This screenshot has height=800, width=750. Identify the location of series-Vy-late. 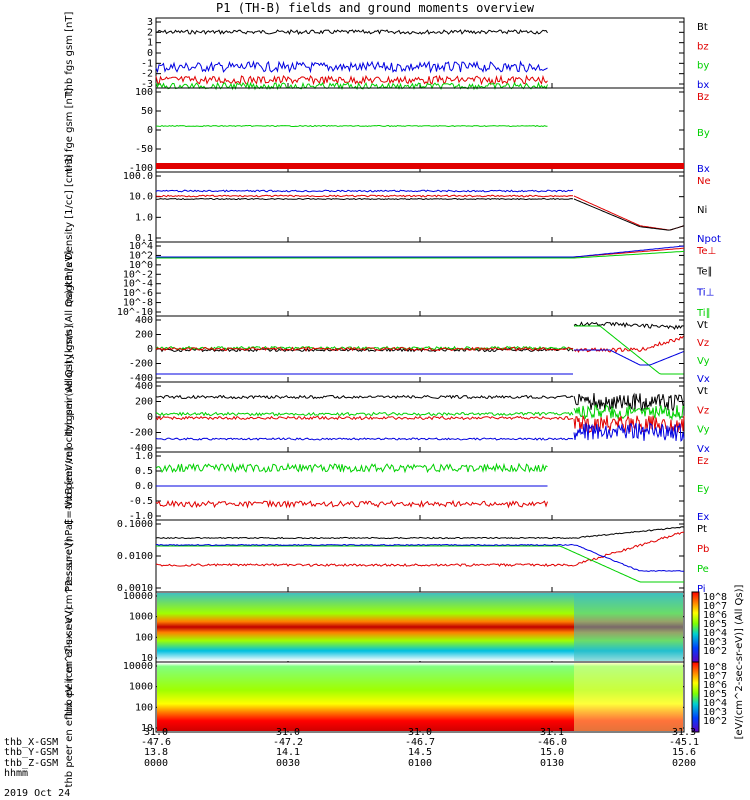
(629, 350).